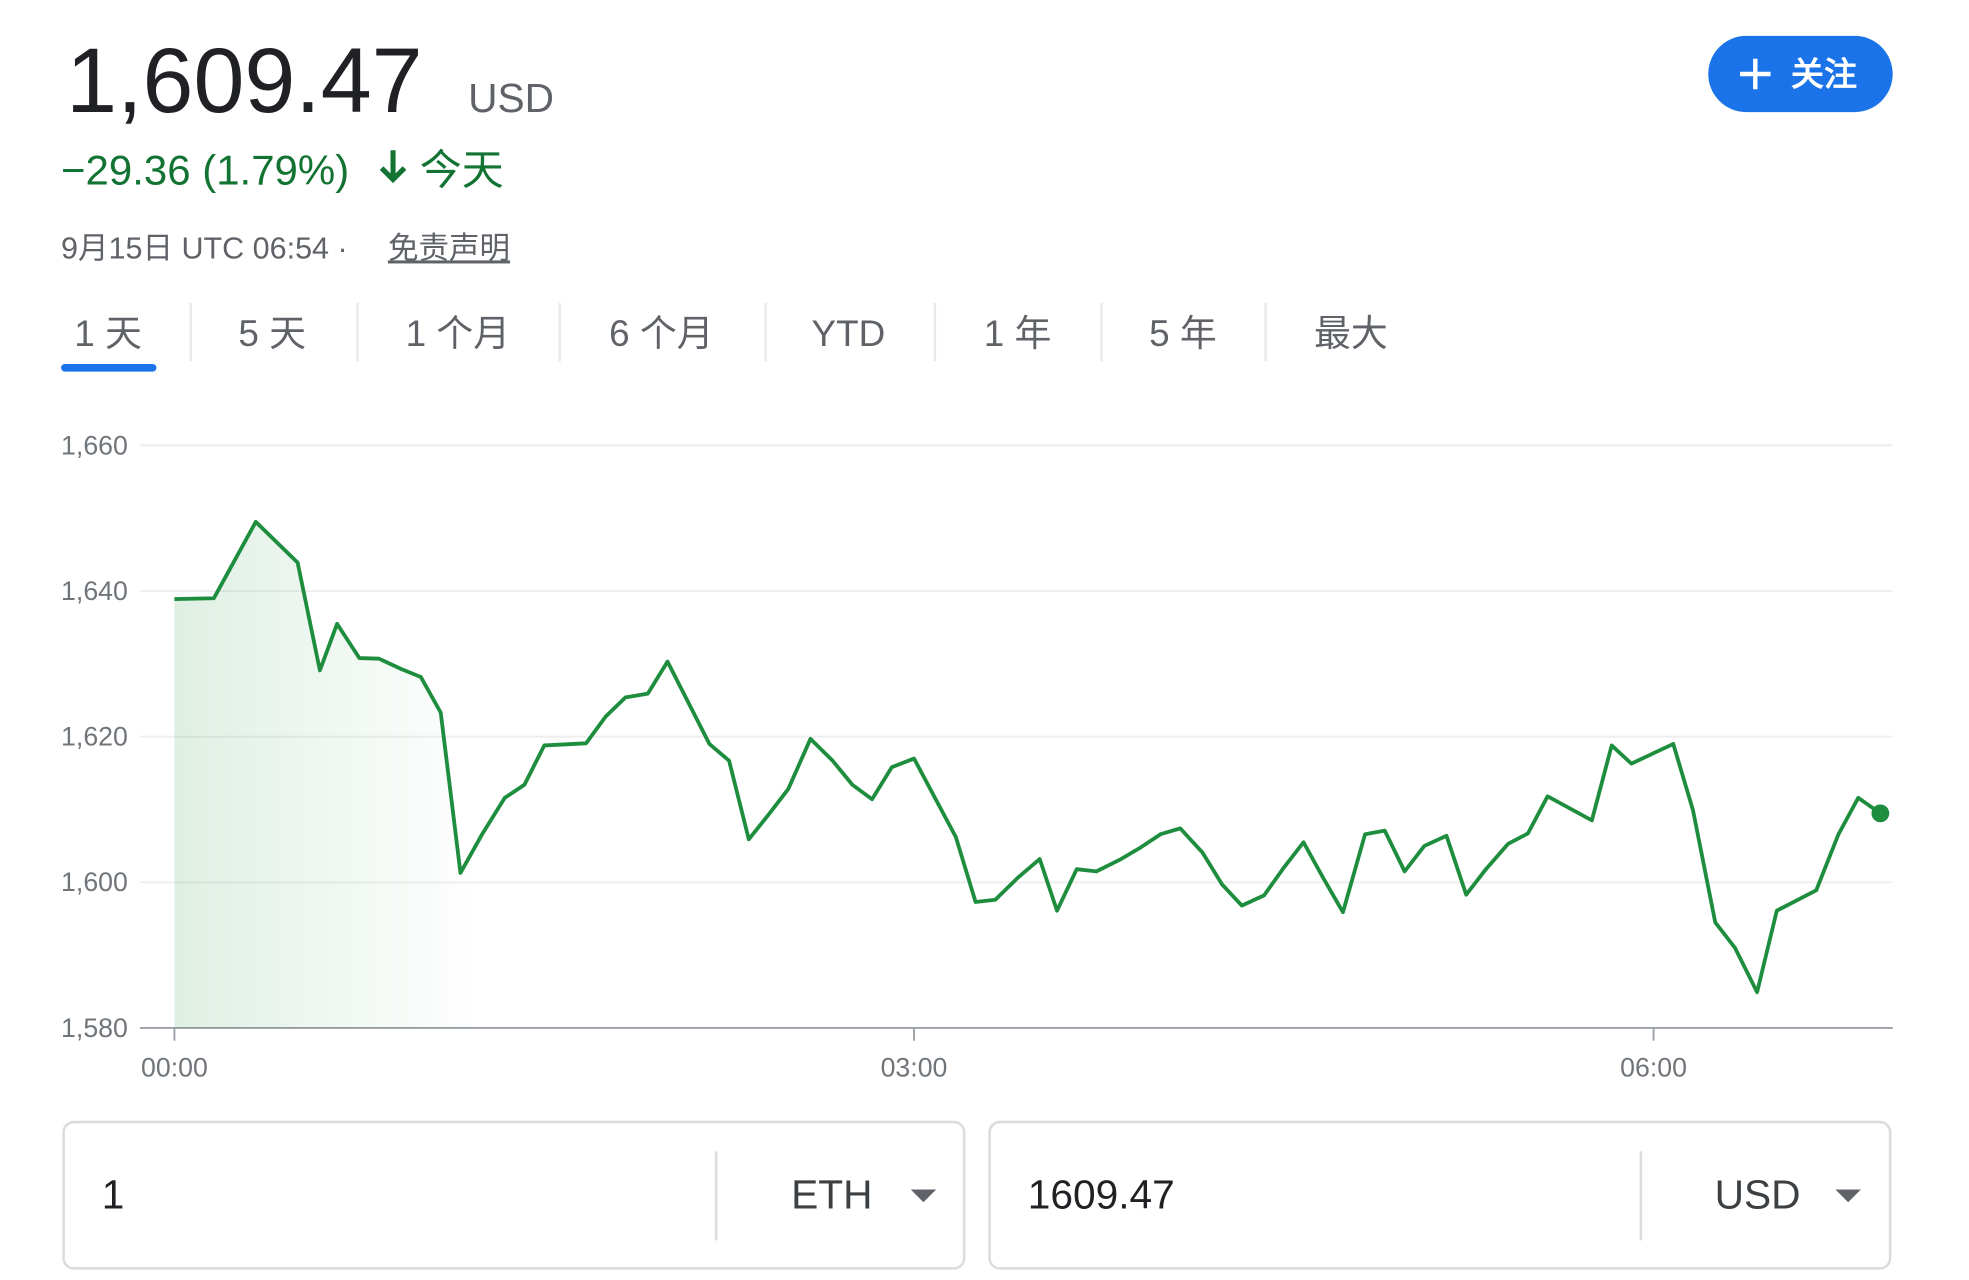  Describe the element at coordinates (94, 445) in the screenshot. I see `y-tick-label: 1,660` at that location.